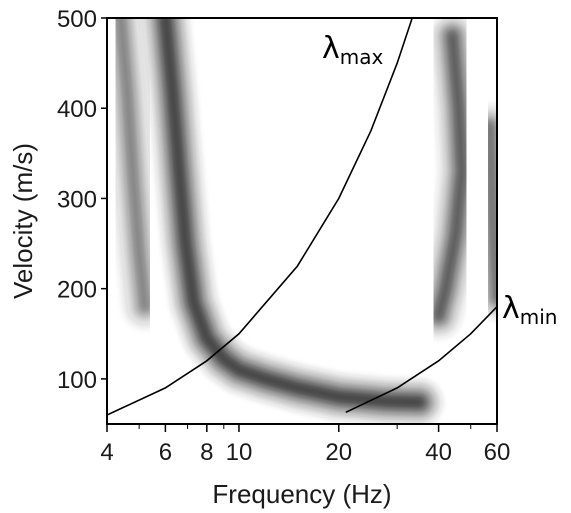 This screenshot has height=513, width=571. Describe the element at coordinates (77, 199) in the screenshot. I see `y-tick-label: 300` at that location.